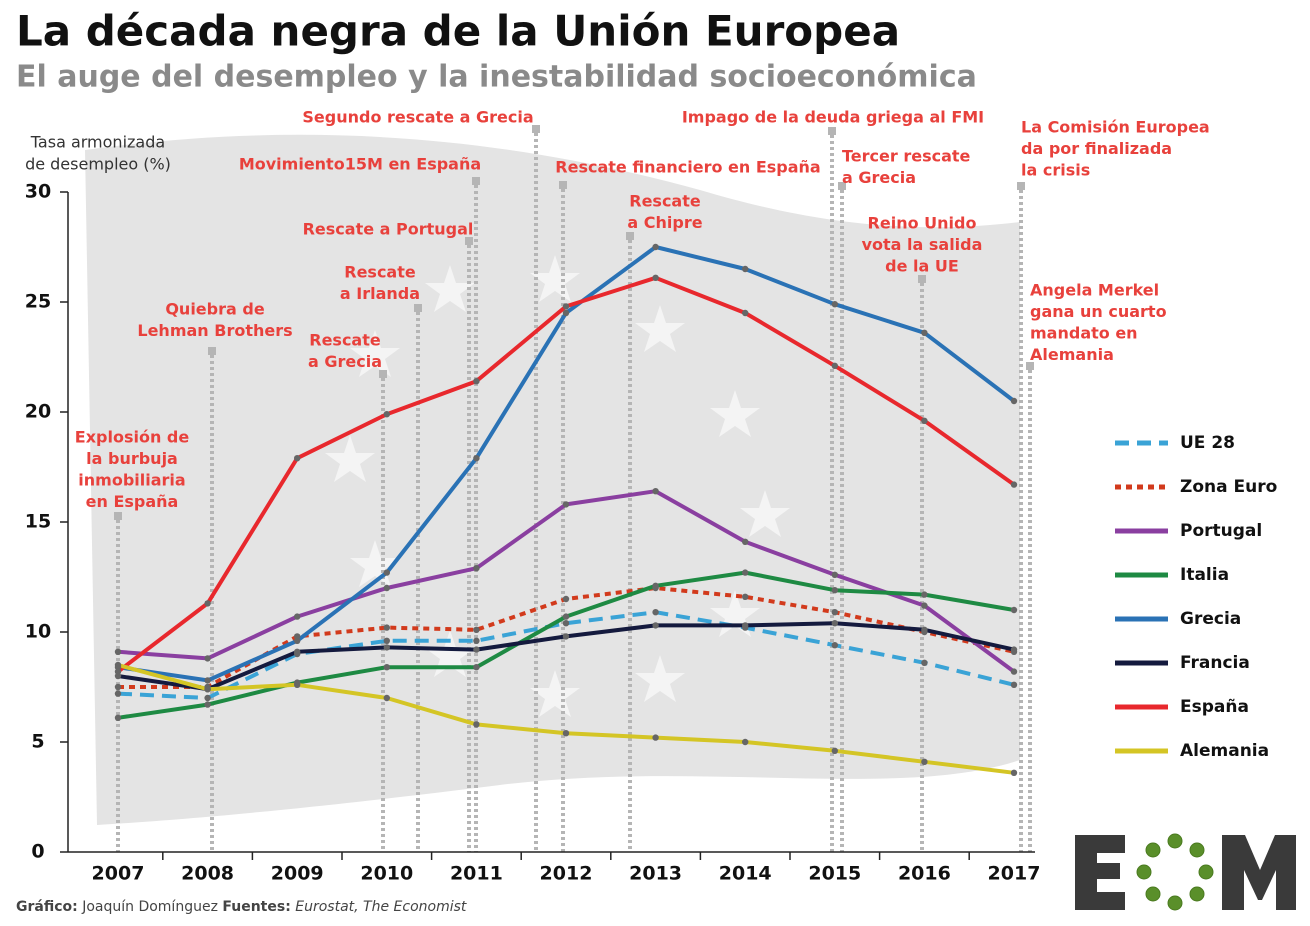 The width and height of the screenshot is (1310, 926). What do you see at coordinates (38, 522) in the screenshot?
I see `y-tick-label: 15` at bounding box center [38, 522].